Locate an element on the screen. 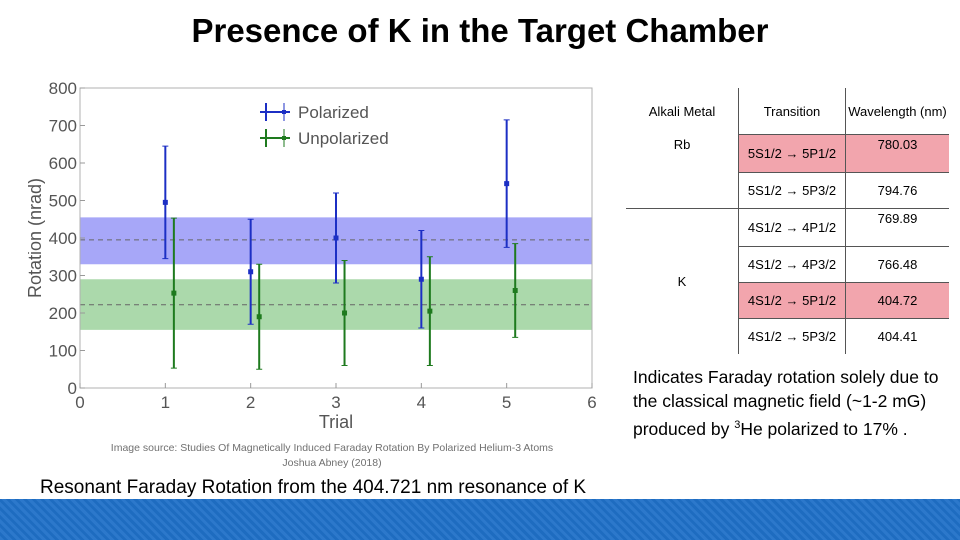 This screenshot has height=540, width=960. transition-cell: 4S1/2 → 5P3/2 is located at coordinates (792, 336).